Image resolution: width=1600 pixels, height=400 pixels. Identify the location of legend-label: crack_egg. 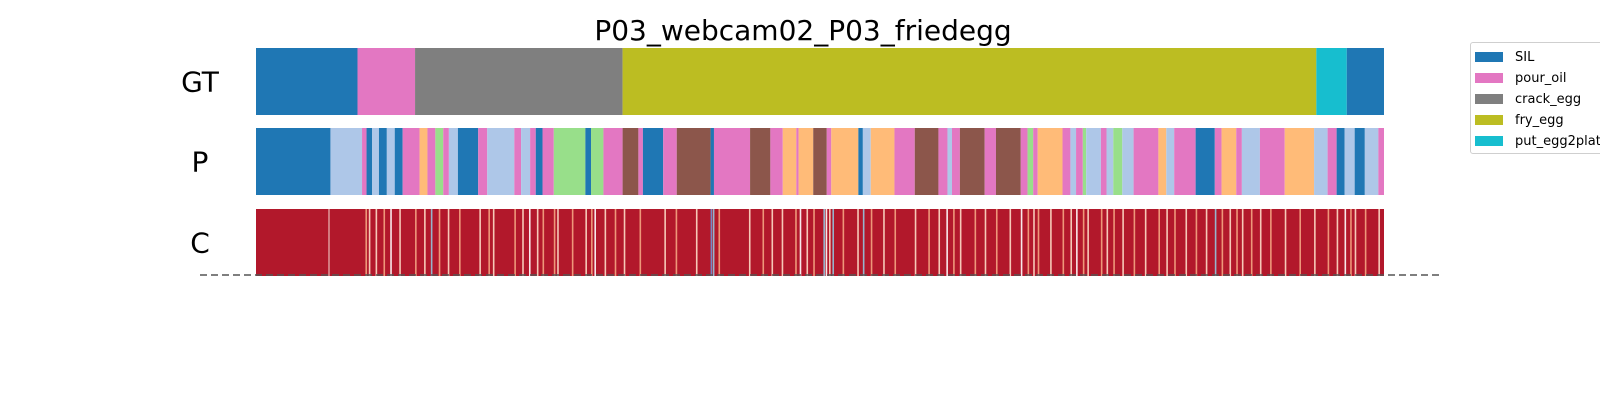
(1548, 99).